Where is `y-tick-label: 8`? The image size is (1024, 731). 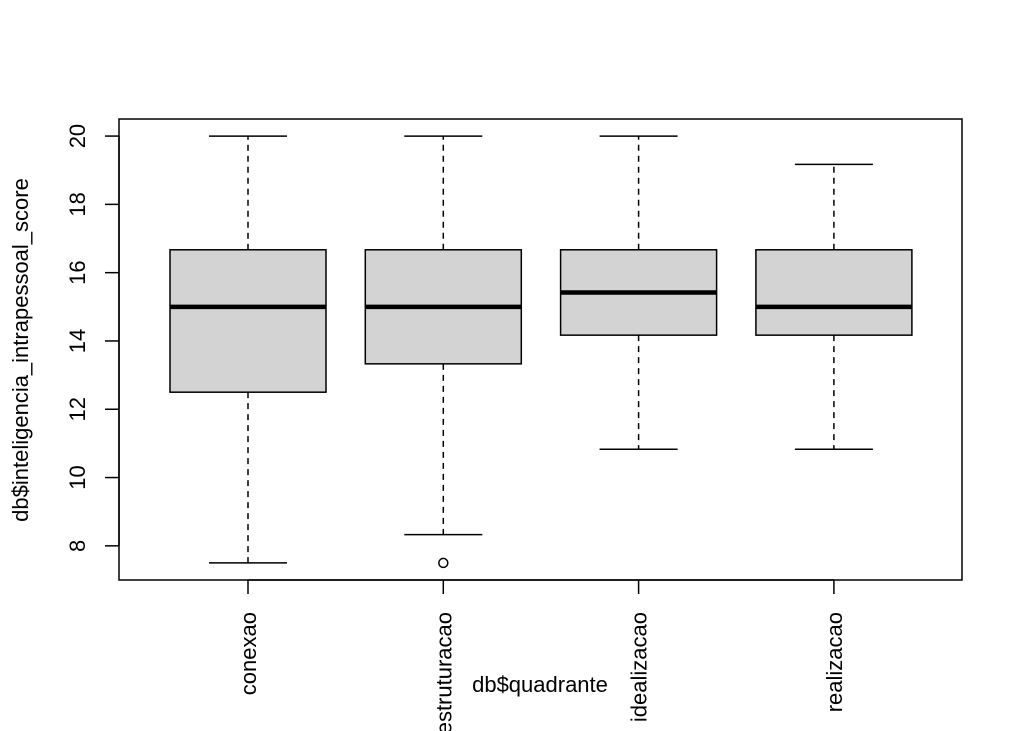 y-tick-label: 8 is located at coordinates (77, 546).